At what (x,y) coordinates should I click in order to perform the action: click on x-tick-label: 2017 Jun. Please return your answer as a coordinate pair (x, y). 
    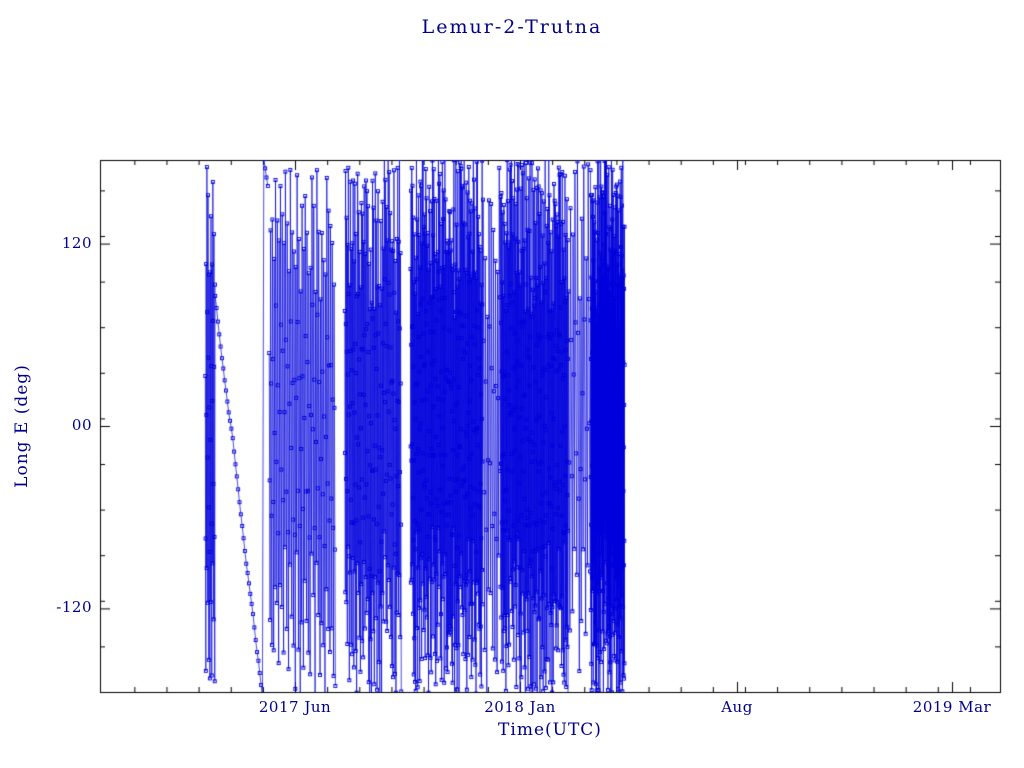
    Looking at the image, I should click on (295, 707).